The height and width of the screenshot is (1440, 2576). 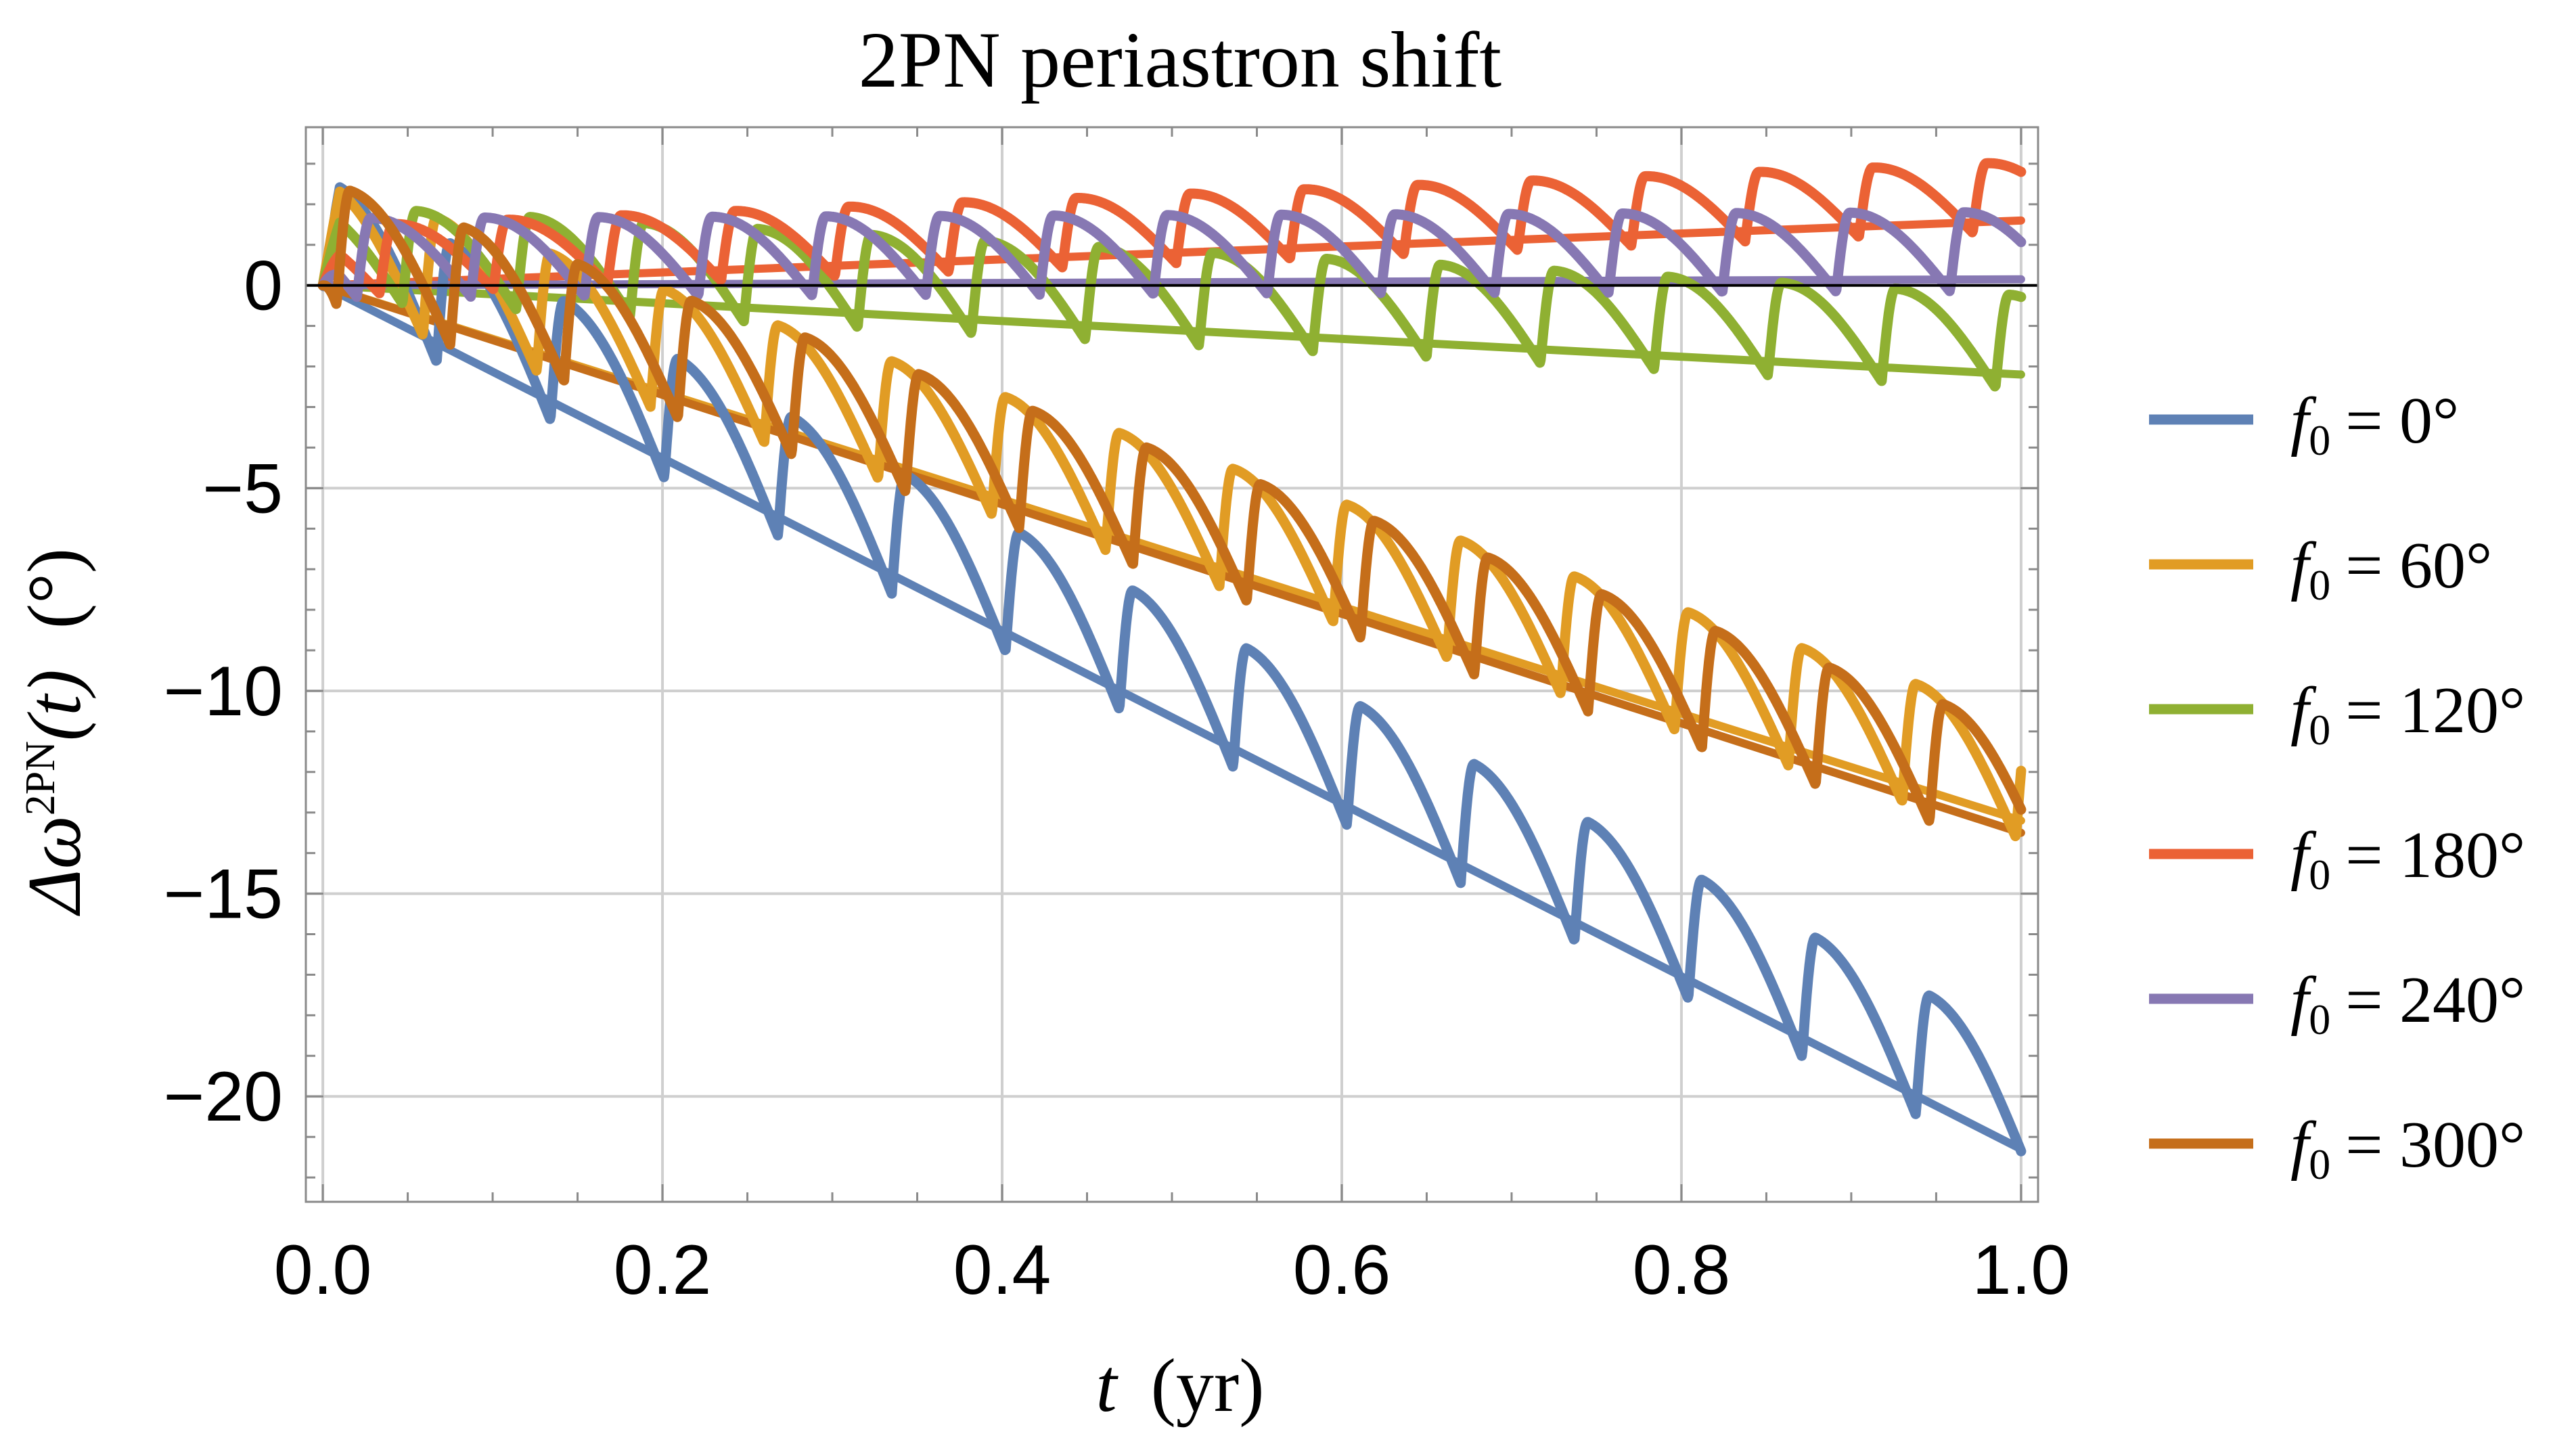 I want to click on y-axis-arg: (t), so click(x=55, y=705).